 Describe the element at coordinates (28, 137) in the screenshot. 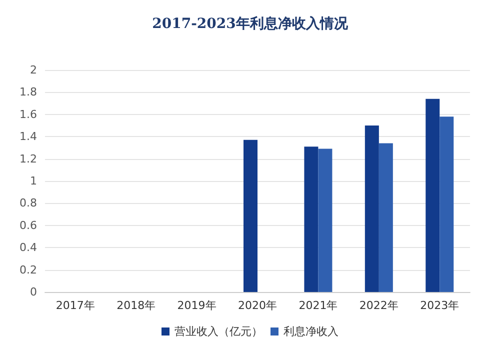

I see `y-tick-label: 1.4` at that location.